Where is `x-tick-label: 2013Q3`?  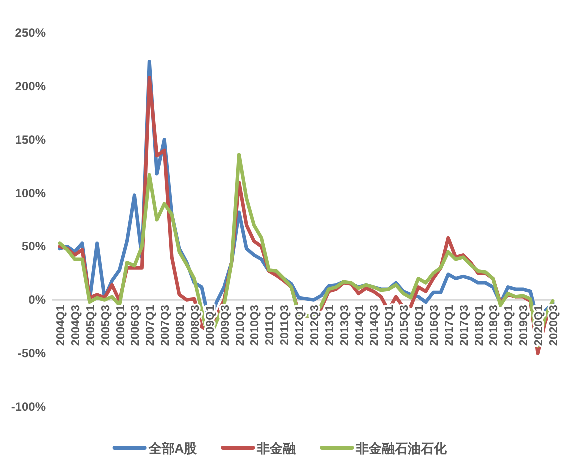
x-tick-label: 2013Q3 is located at coordinates (345, 325).